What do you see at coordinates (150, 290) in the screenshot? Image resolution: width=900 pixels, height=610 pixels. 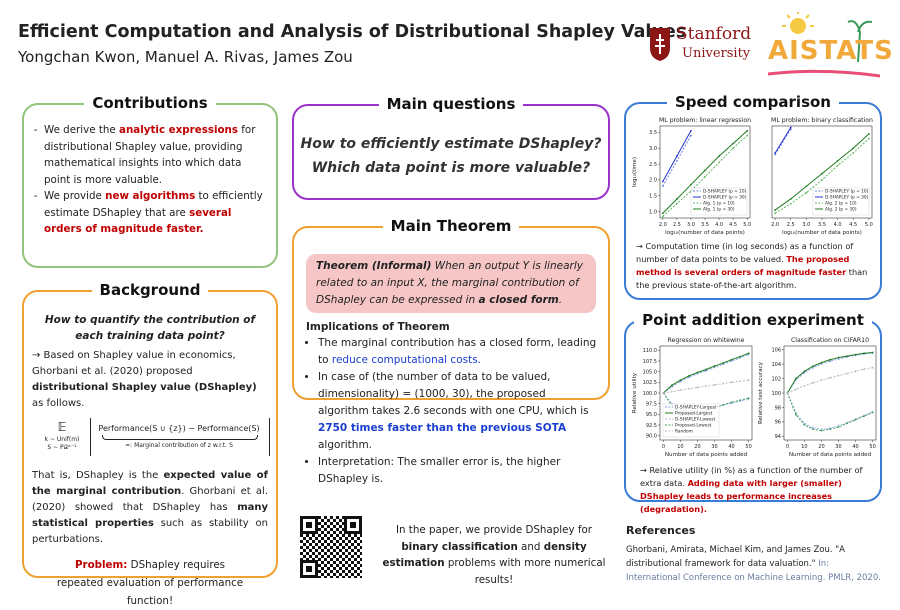 I see `section-heading: Background` at bounding box center [150, 290].